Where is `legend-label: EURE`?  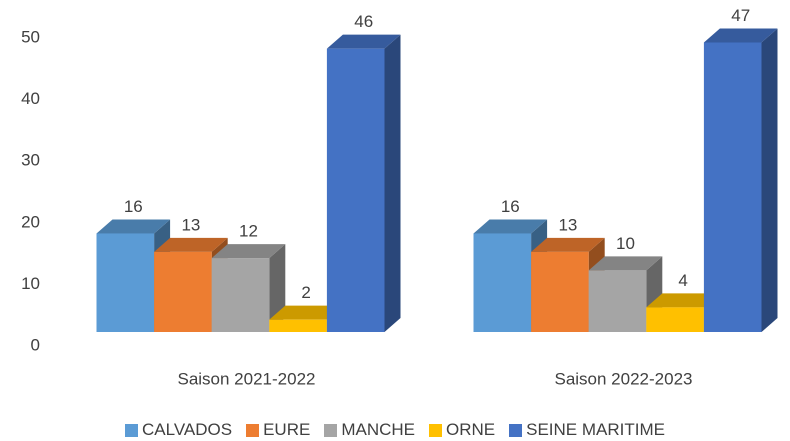
legend-label: EURE is located at coordinates (287, 429).